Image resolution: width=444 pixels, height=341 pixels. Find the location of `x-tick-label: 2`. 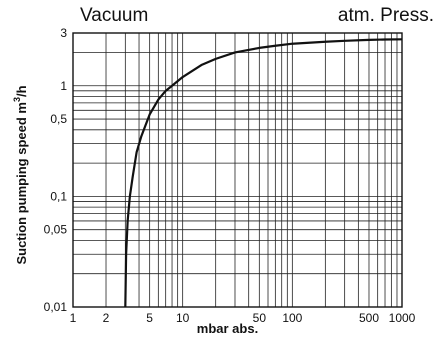

x-tick-label: 2 is located at coordinates (106, 318).